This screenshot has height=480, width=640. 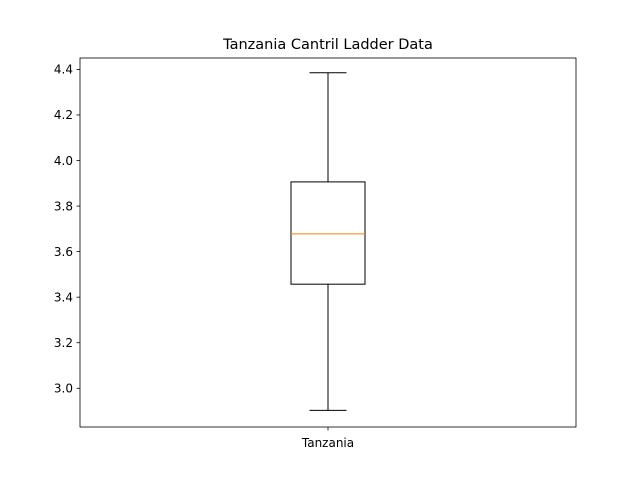 I want to click on y-tick-label: 3.8, so click(x=63, y=206).